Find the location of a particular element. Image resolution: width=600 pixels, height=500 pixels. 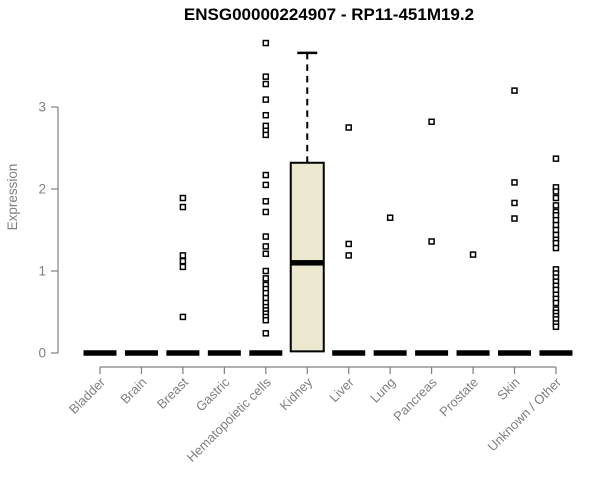

x-tick-label-brain: Brain is located at coordinates (133, 391).